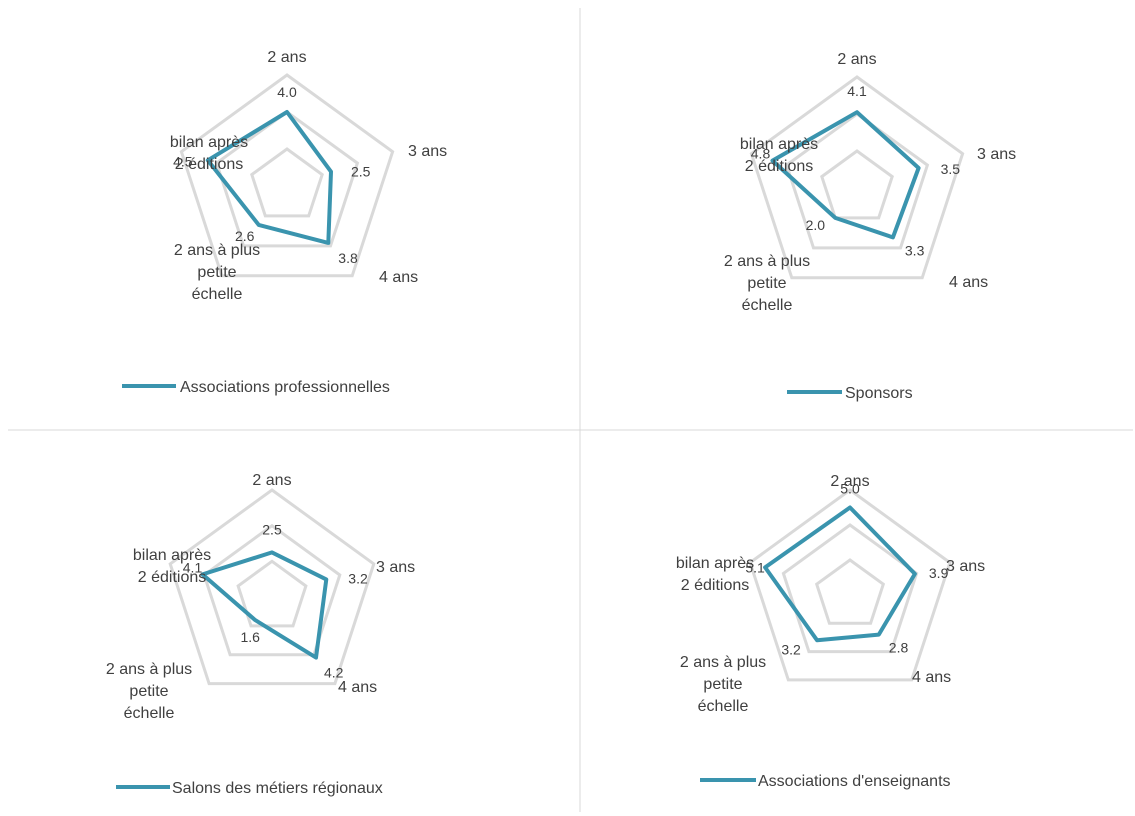 The width and height of the screenshot is (1135, 816). Describe the element at coordinates (250, 637) in the screenshot. I see `data-label: 1.6` at that location.